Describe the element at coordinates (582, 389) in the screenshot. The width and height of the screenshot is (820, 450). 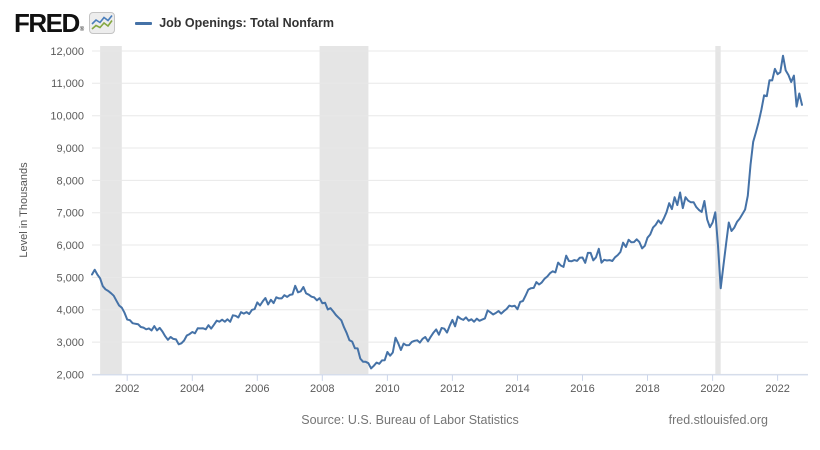
I see `x-tick-label: 2016` at that location.